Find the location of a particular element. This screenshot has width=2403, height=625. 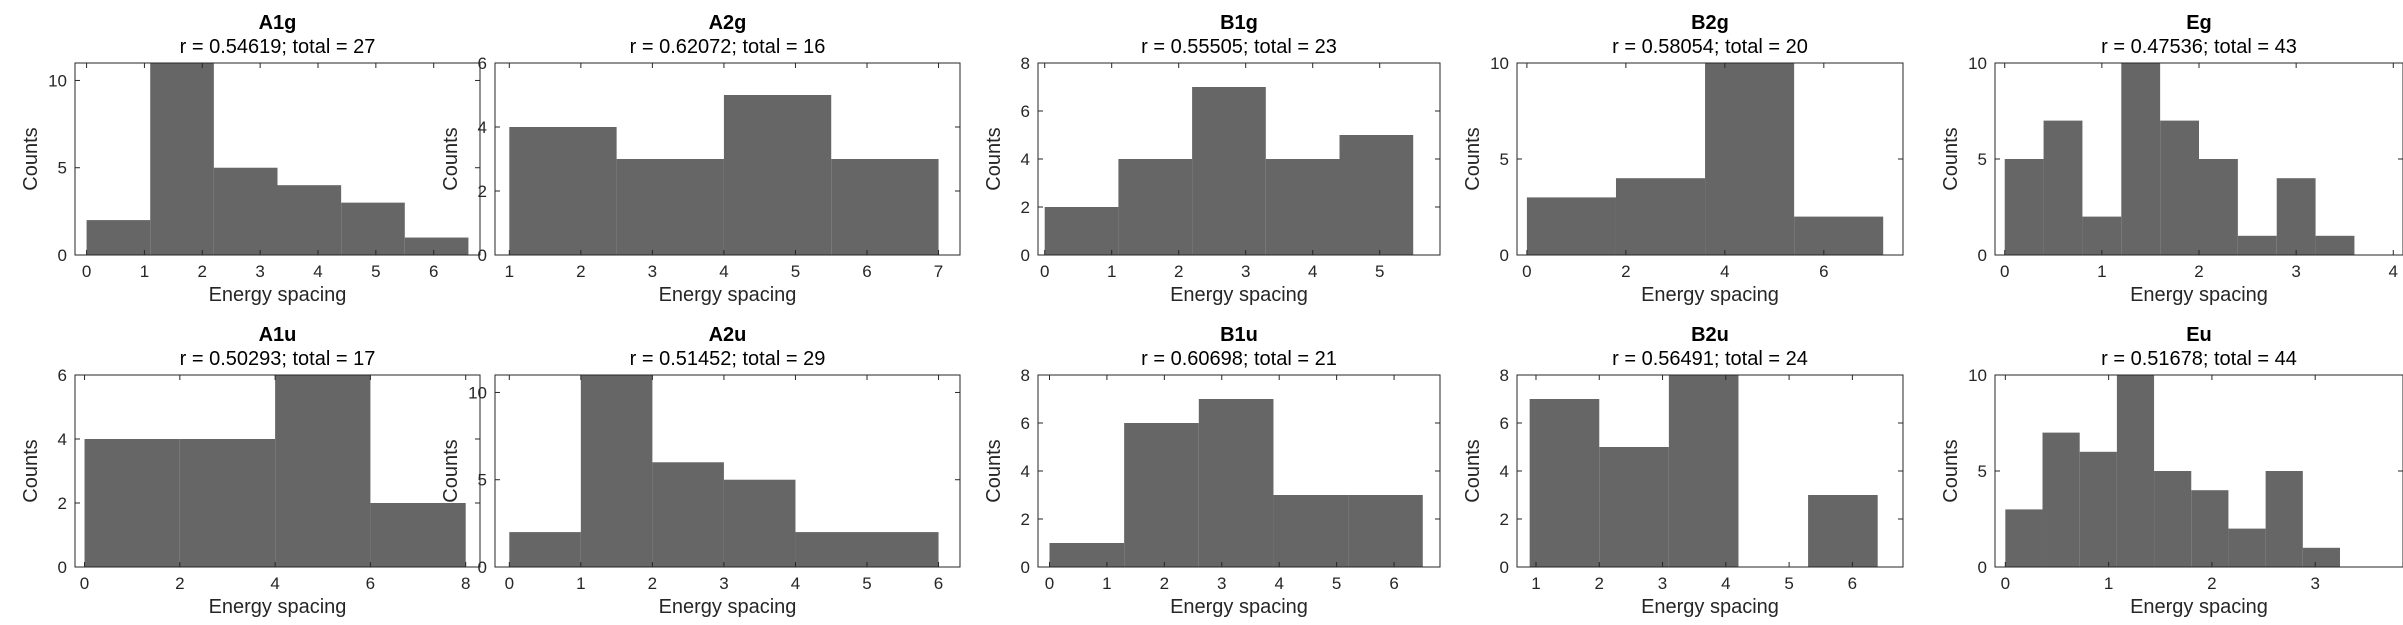

y-tick-label: 8 is located at coordinates (1025, 375).